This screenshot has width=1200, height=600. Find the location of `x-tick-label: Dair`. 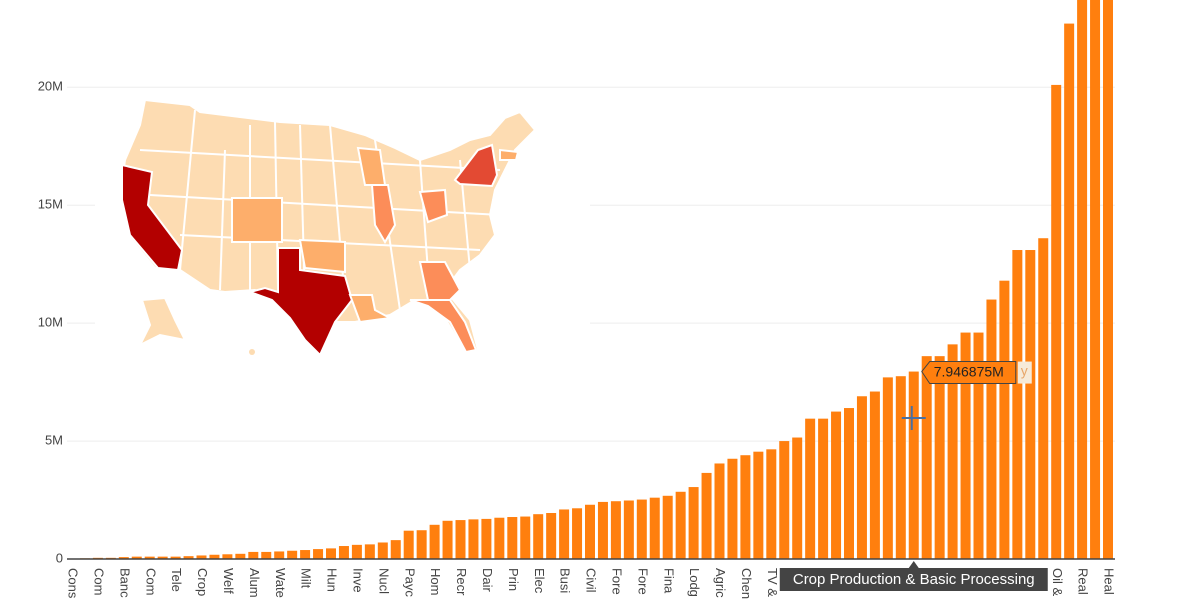

x-tick-label: Dair is located at coordinates (487, 580).